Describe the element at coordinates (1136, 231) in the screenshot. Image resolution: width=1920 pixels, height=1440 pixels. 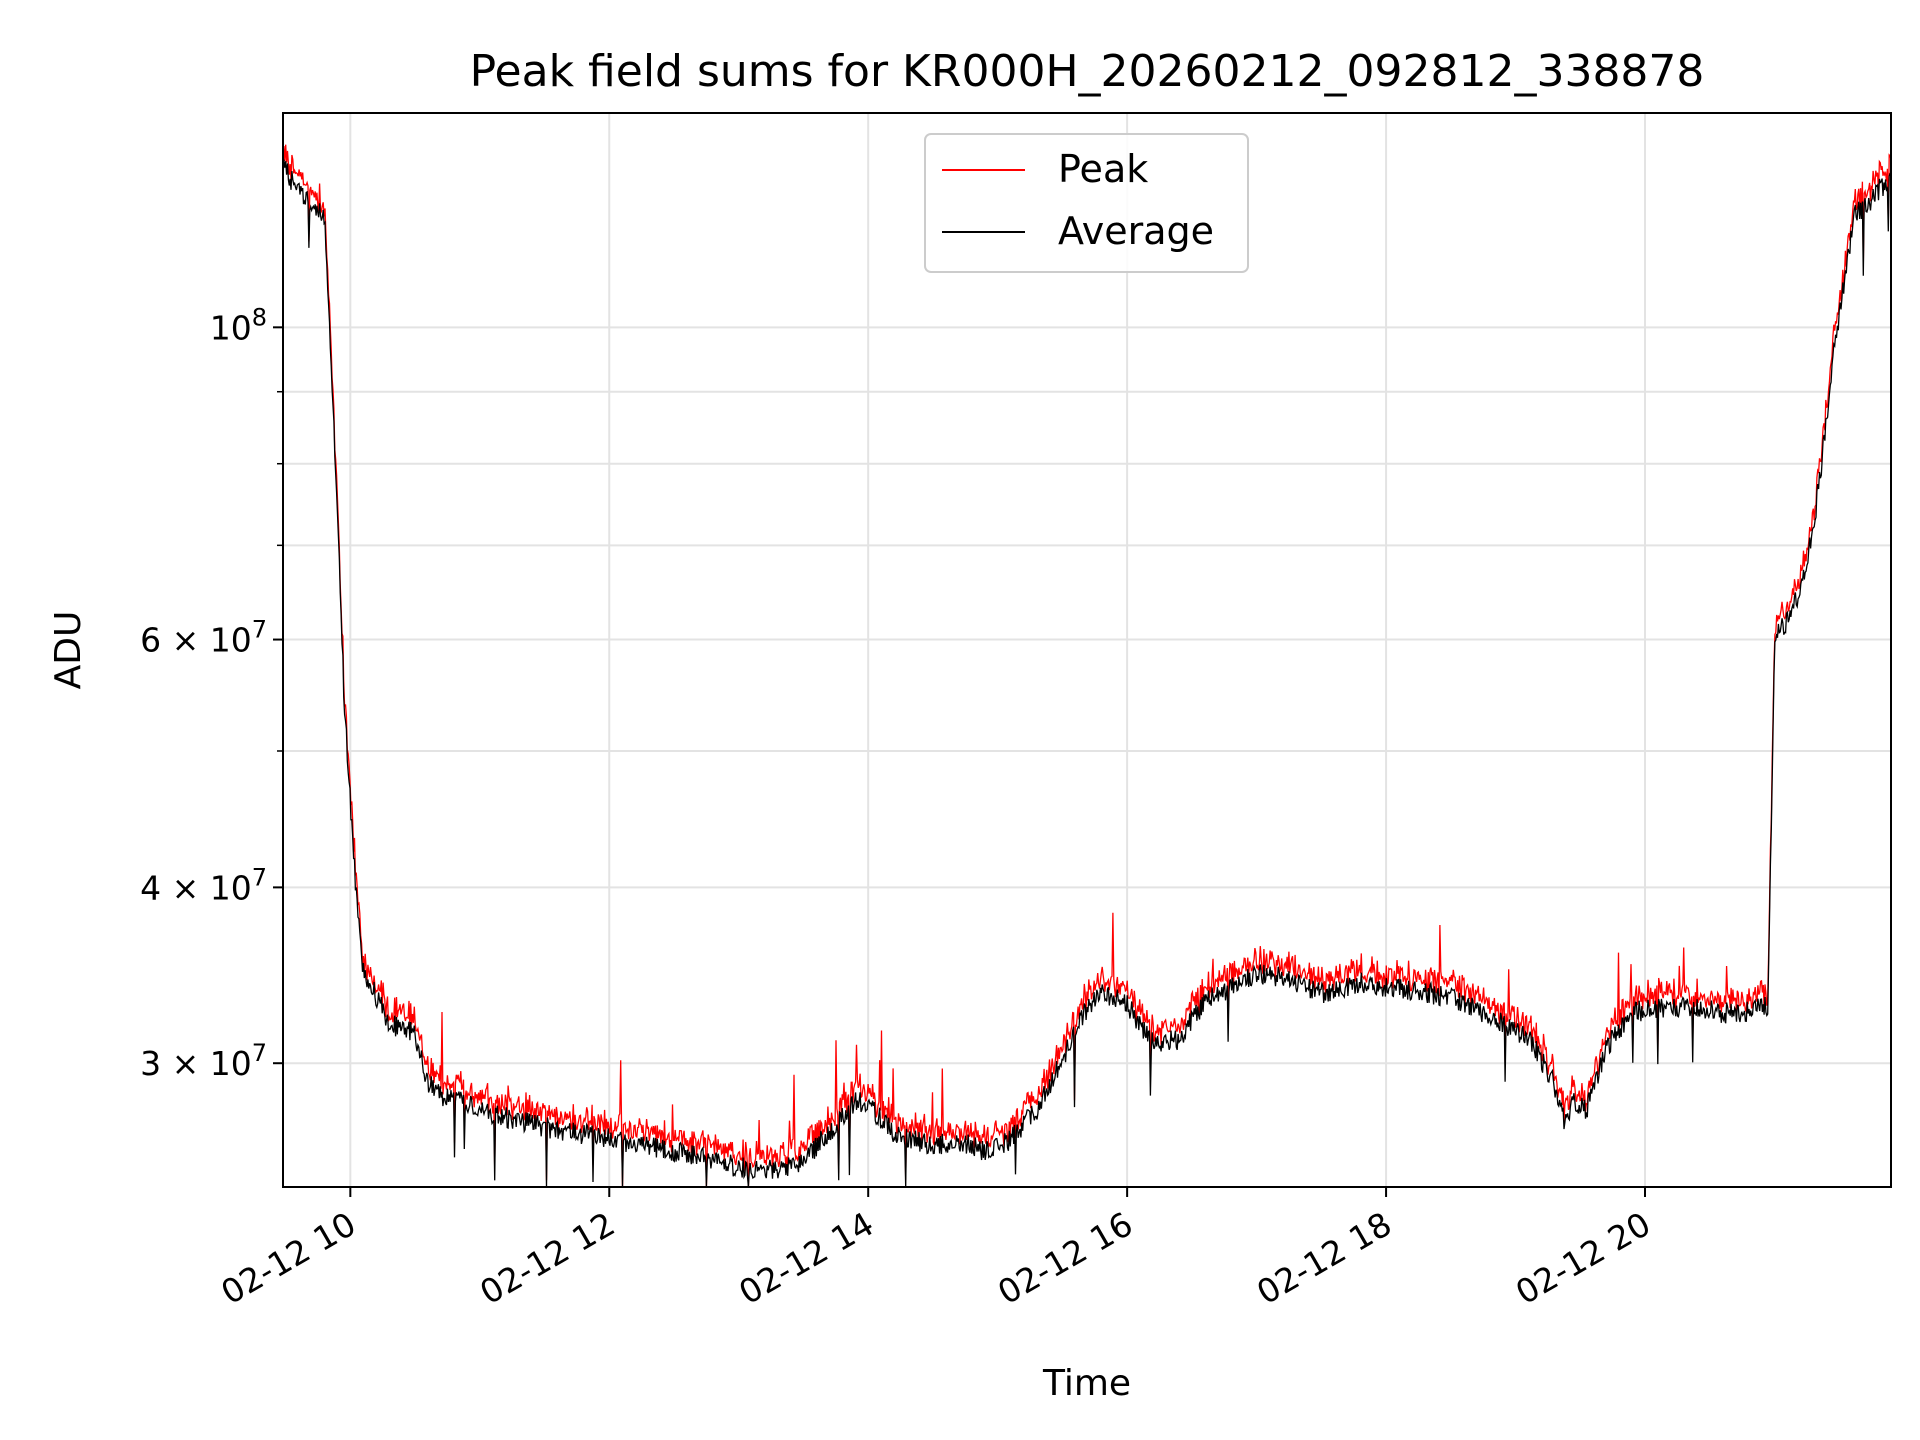
I see `legend-average-label: Average` at that location.